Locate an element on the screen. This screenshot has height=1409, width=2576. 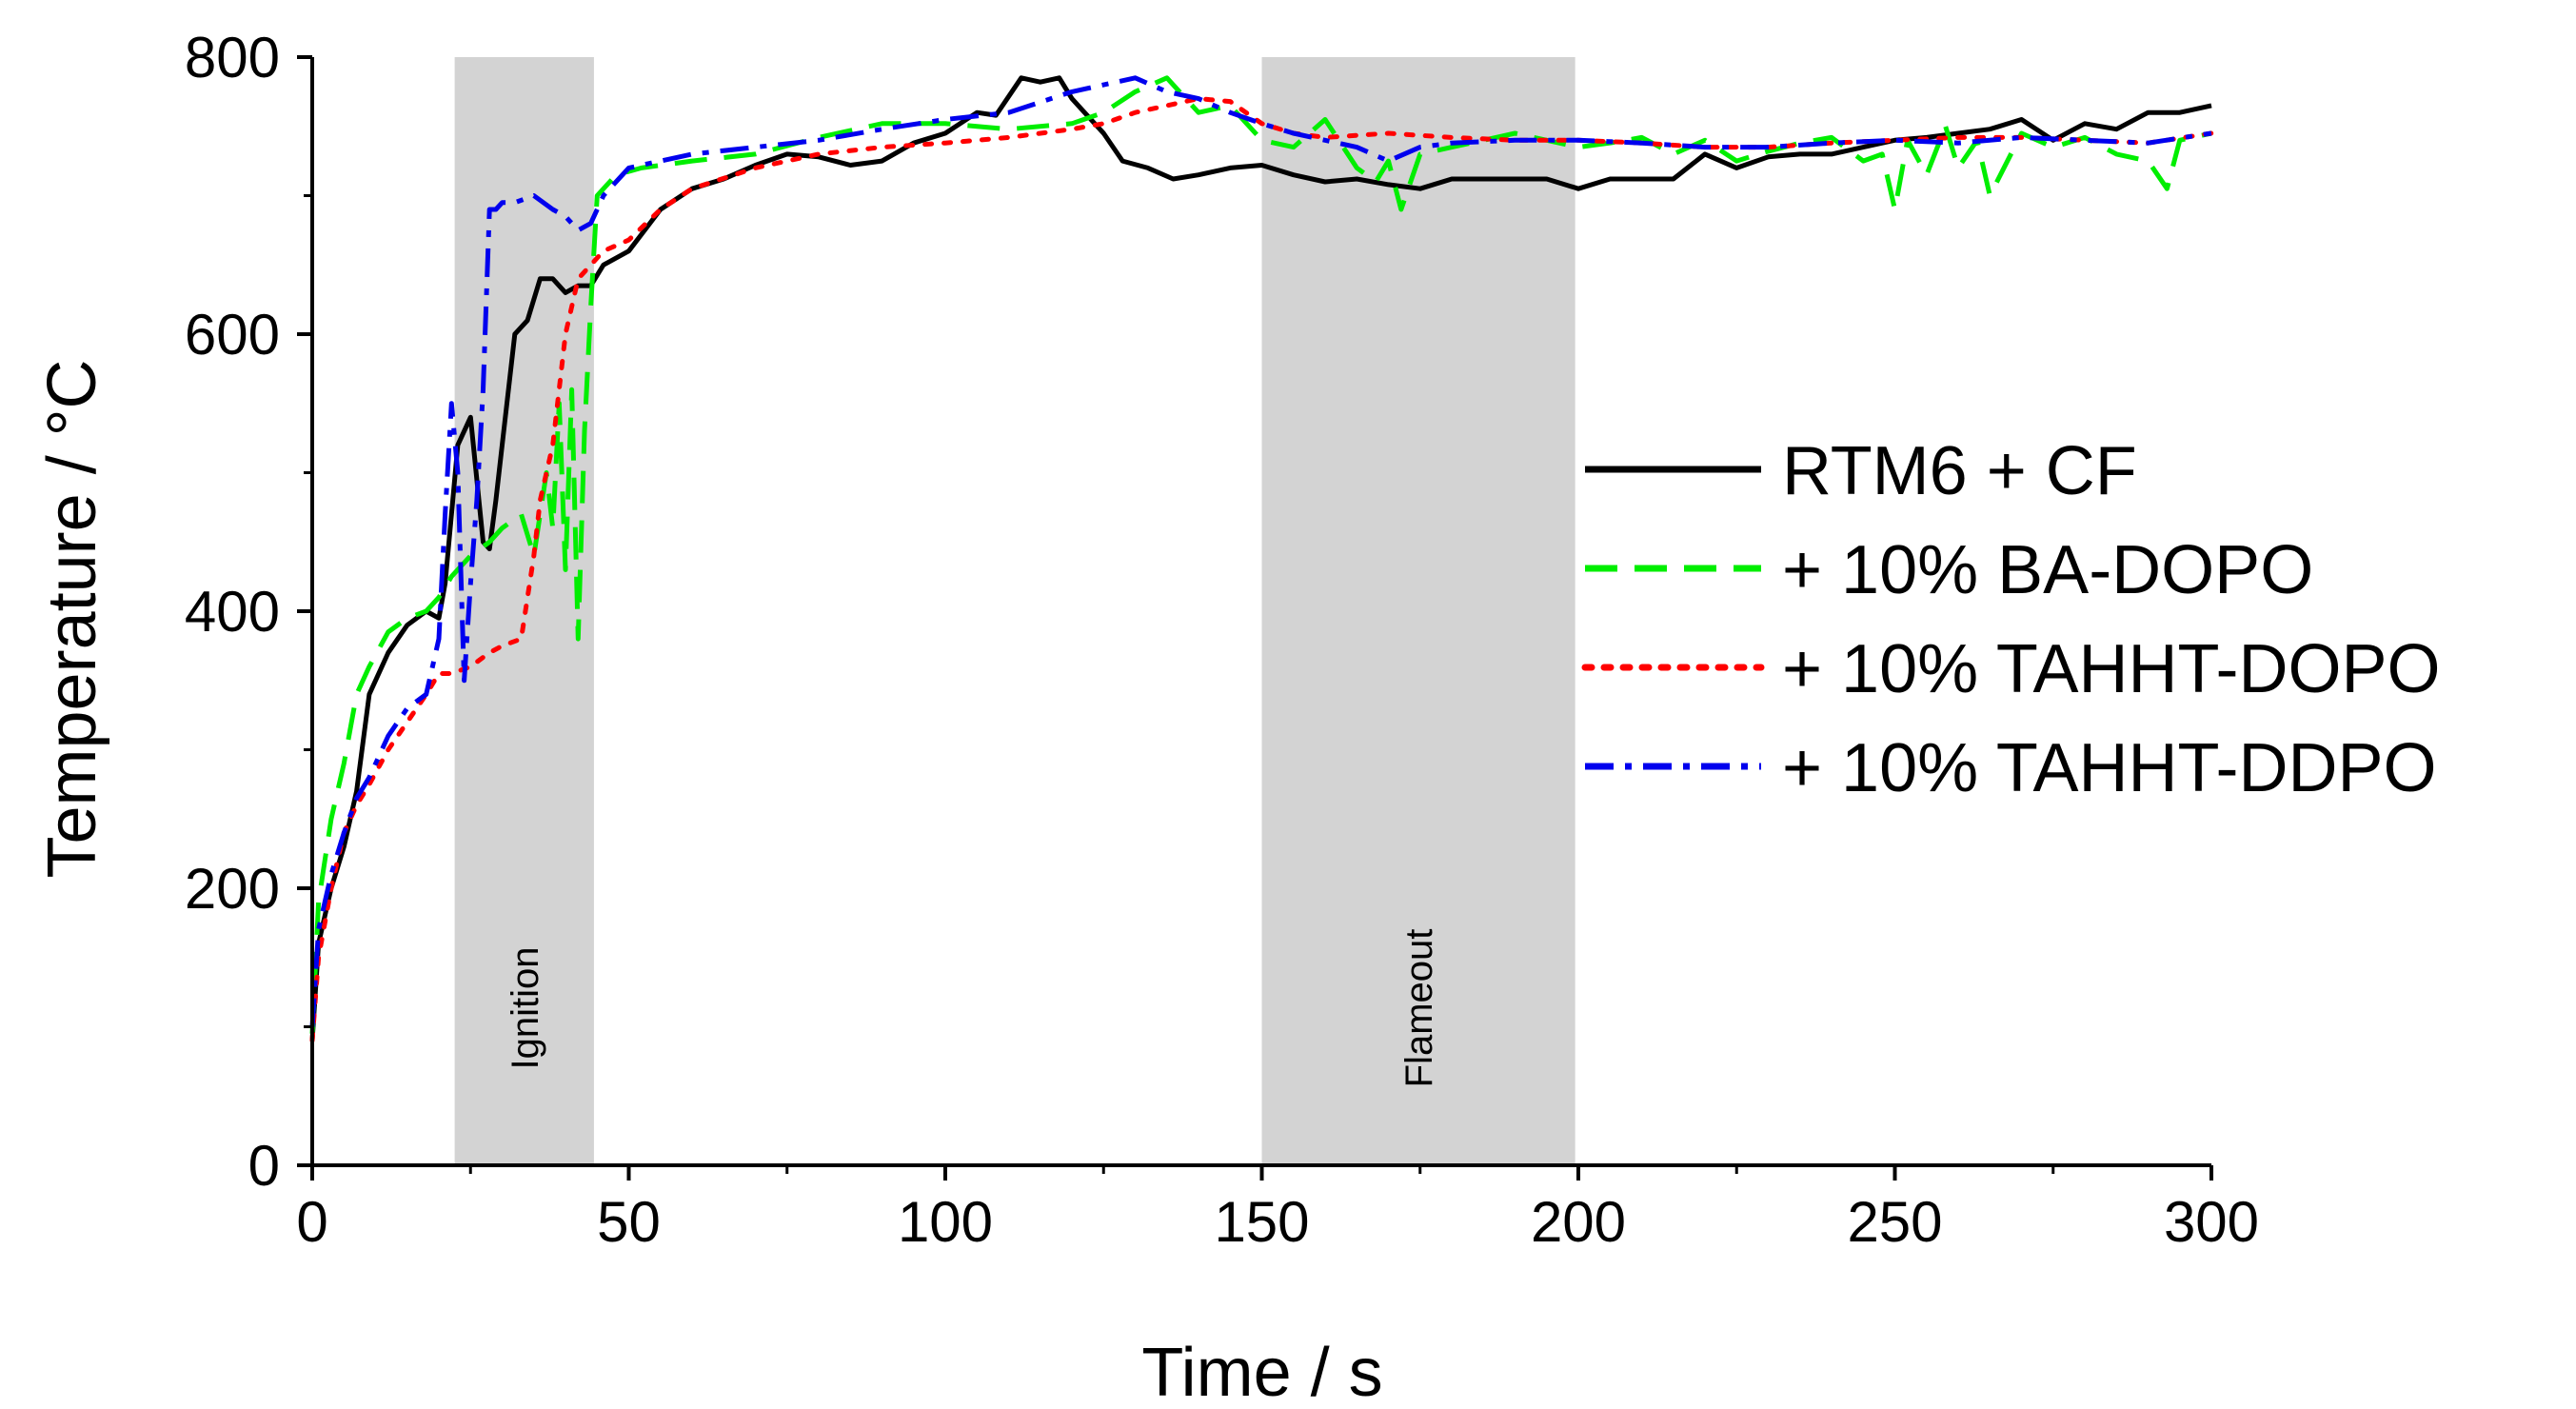
x-tick-label-50: 50 is located at coordinates (629, 1222).